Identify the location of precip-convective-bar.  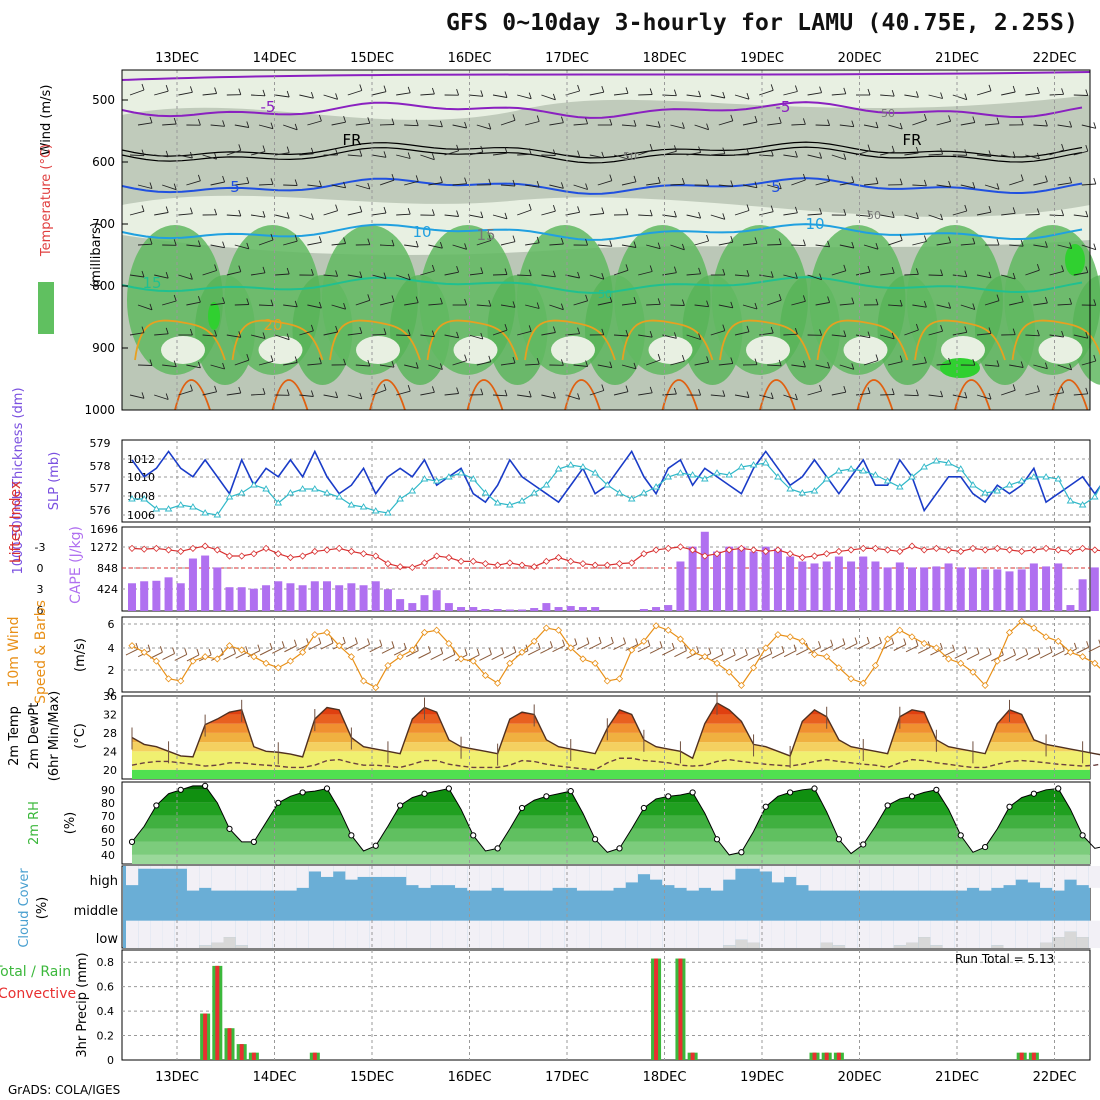
(692, 1056).